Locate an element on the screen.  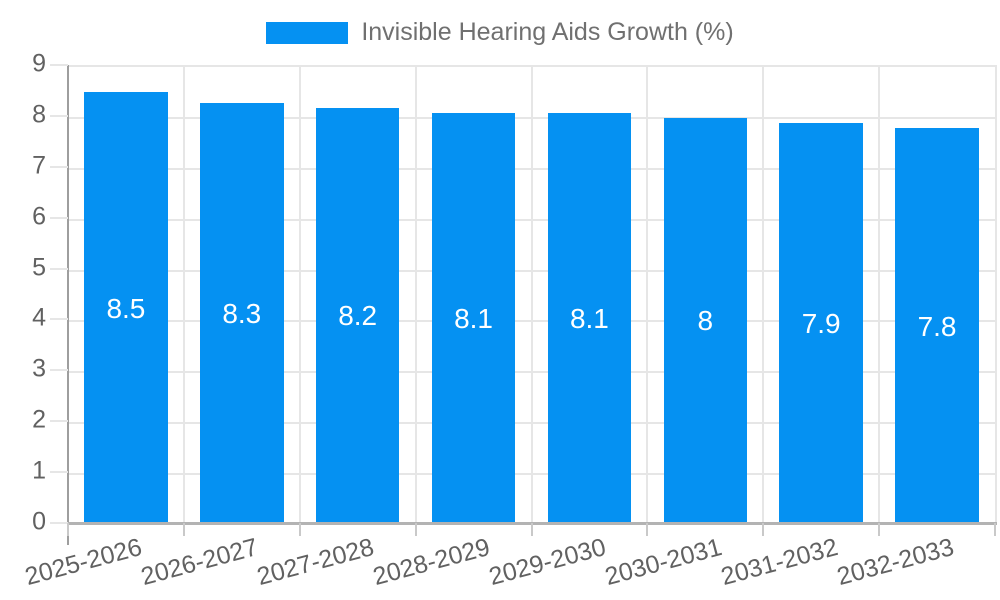
legend-label: Invisible Hearing Aids Growth (%) is located at coordinates (547, 32).